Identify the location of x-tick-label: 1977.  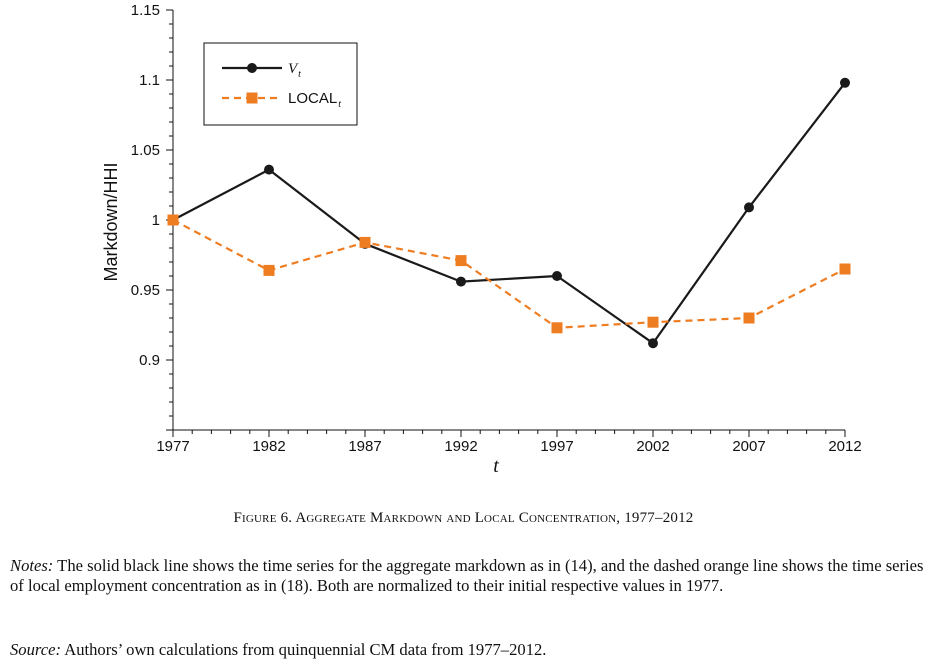
(172, 446).